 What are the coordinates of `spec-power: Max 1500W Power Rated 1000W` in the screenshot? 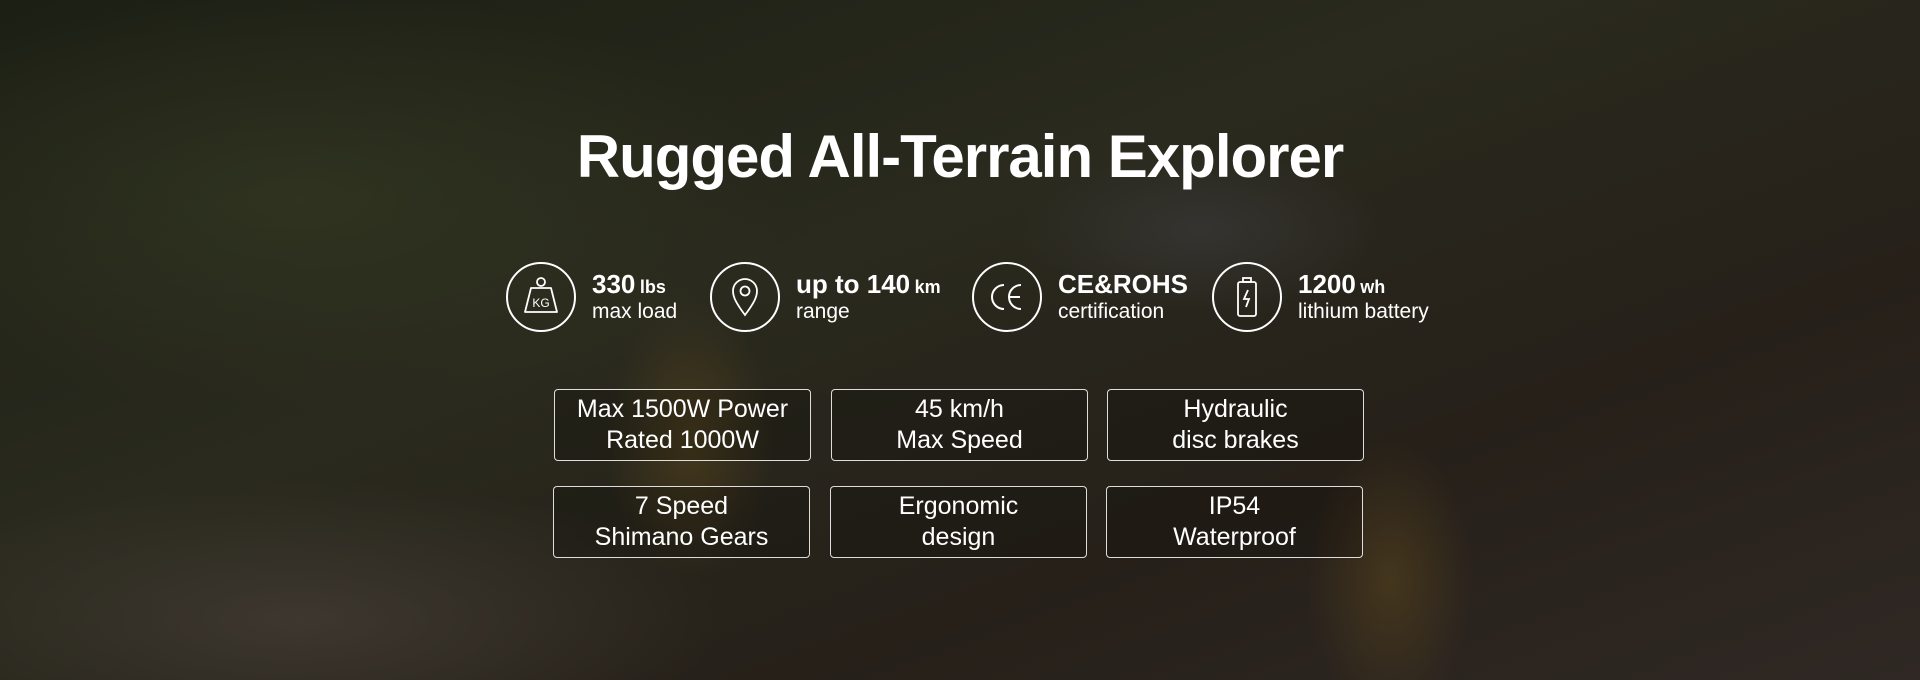 It's located at (682, 425).